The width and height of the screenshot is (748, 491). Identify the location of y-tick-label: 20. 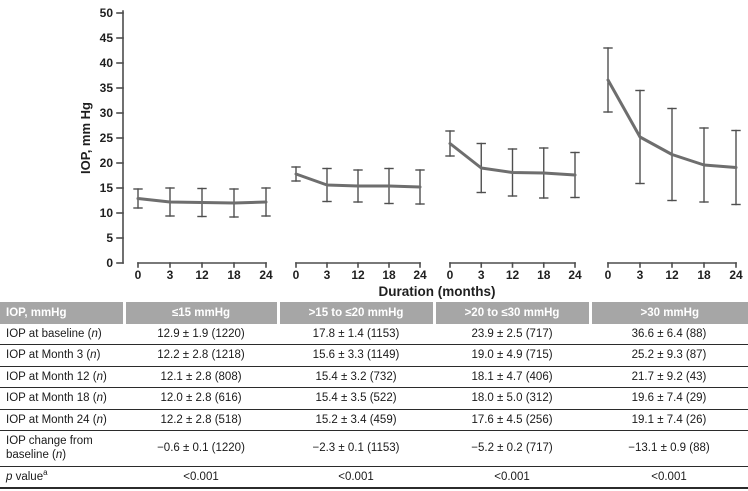
(107, 163).